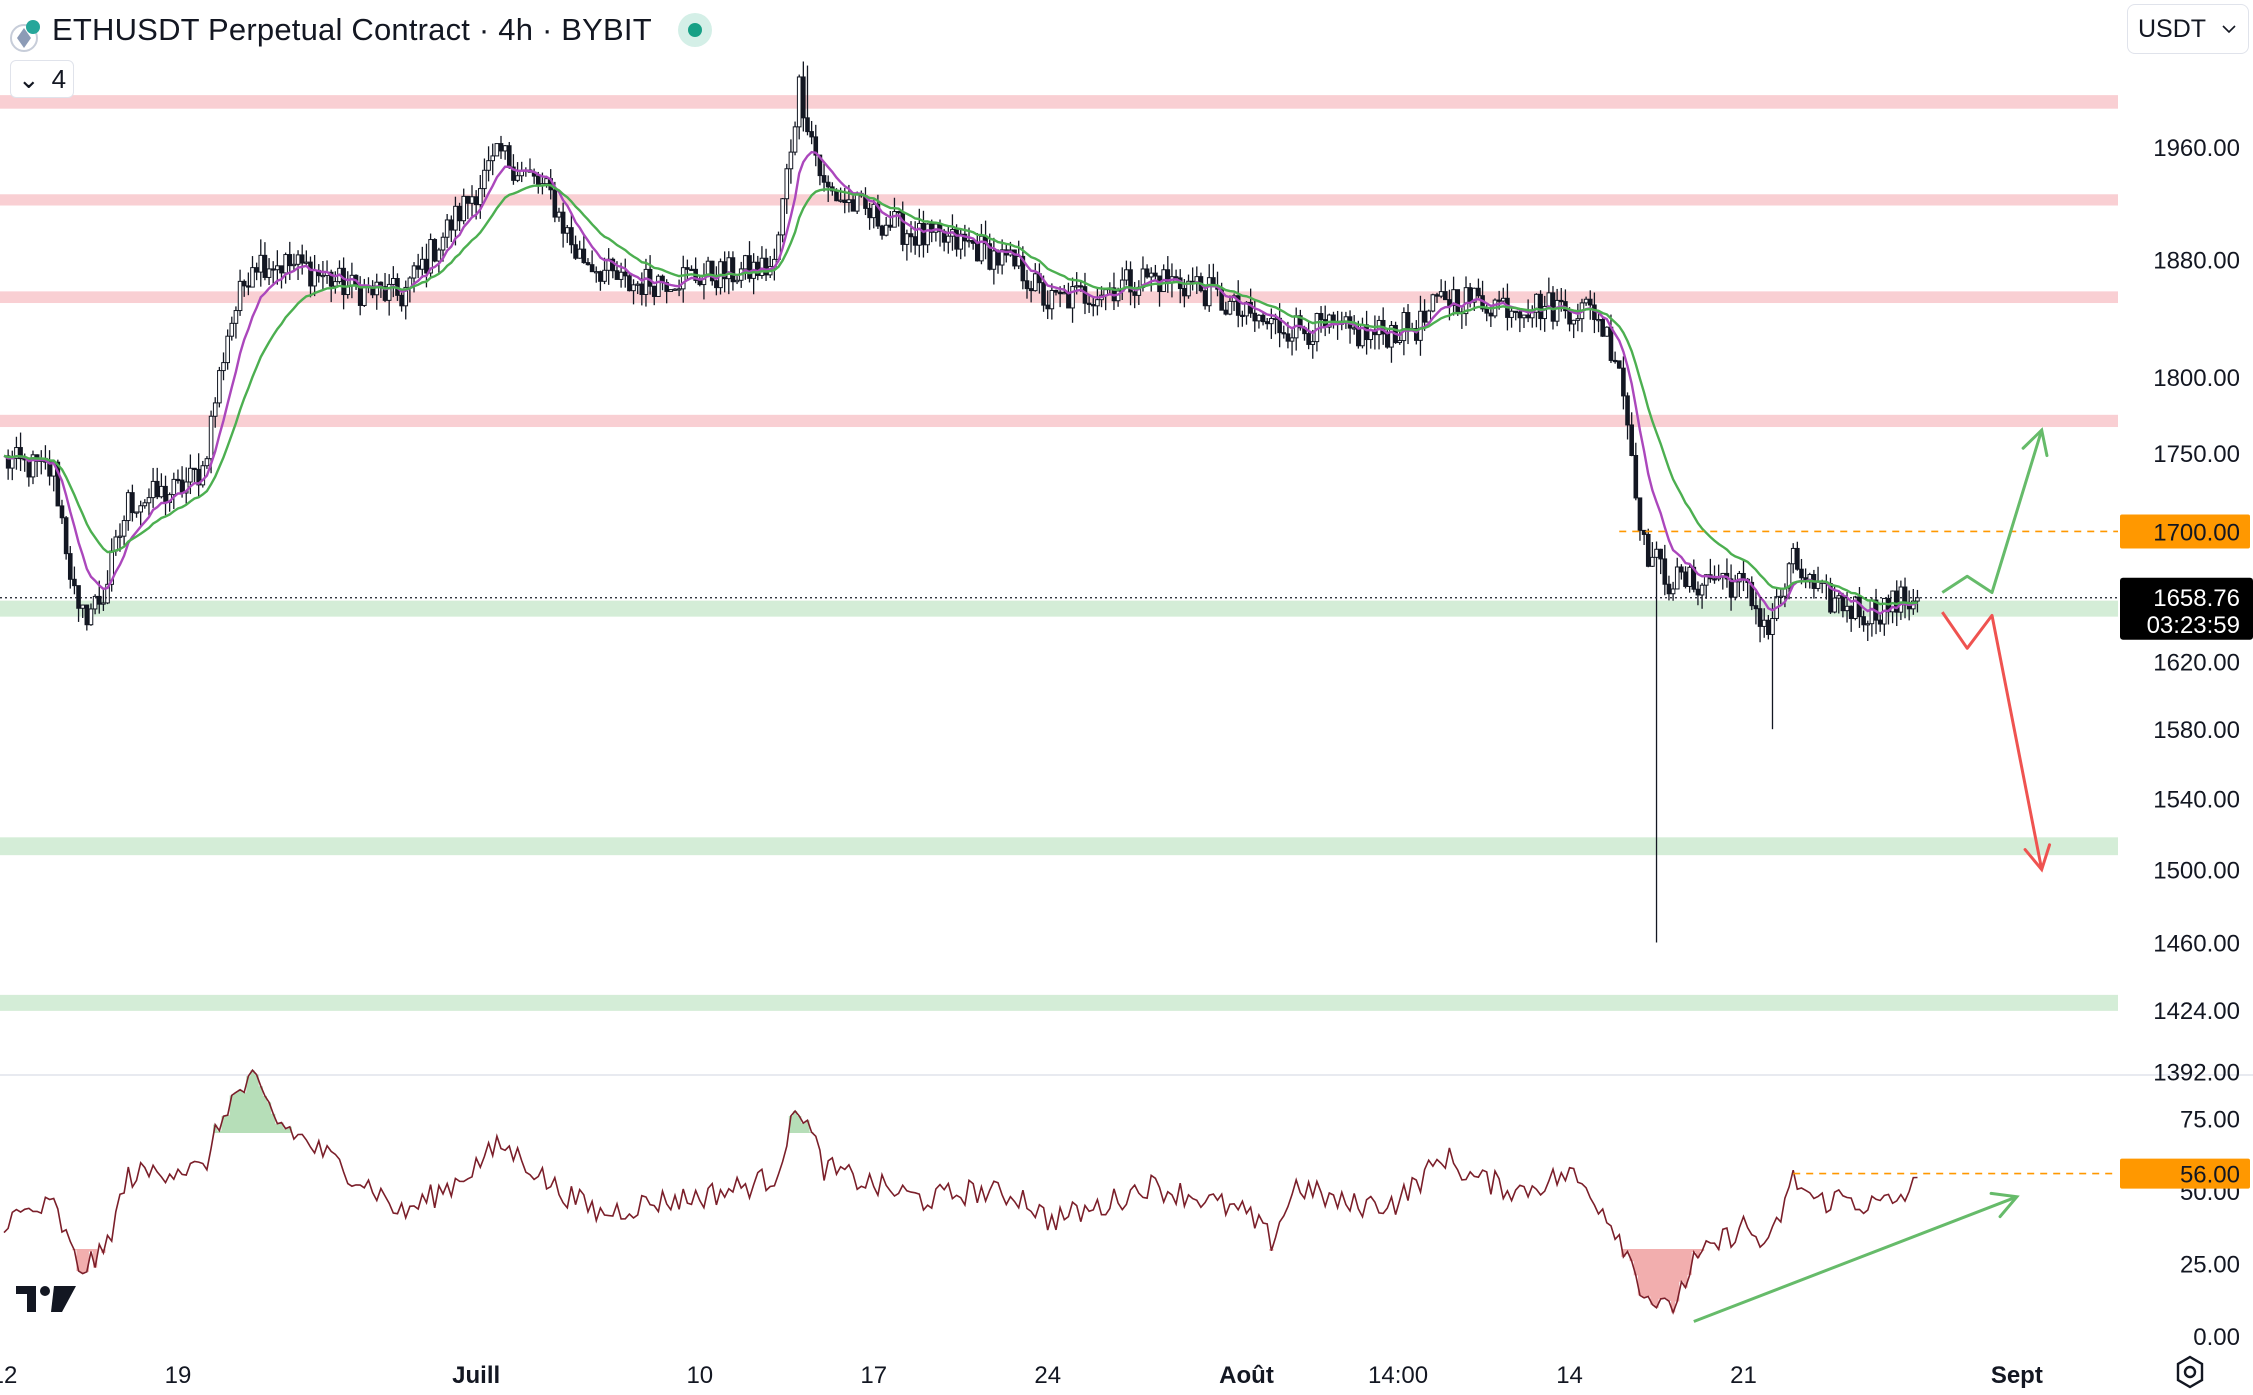 The height and width of the screenshot is (1395, 2253). I want to click on time-axis-label: 24, so click(1047, 1375).